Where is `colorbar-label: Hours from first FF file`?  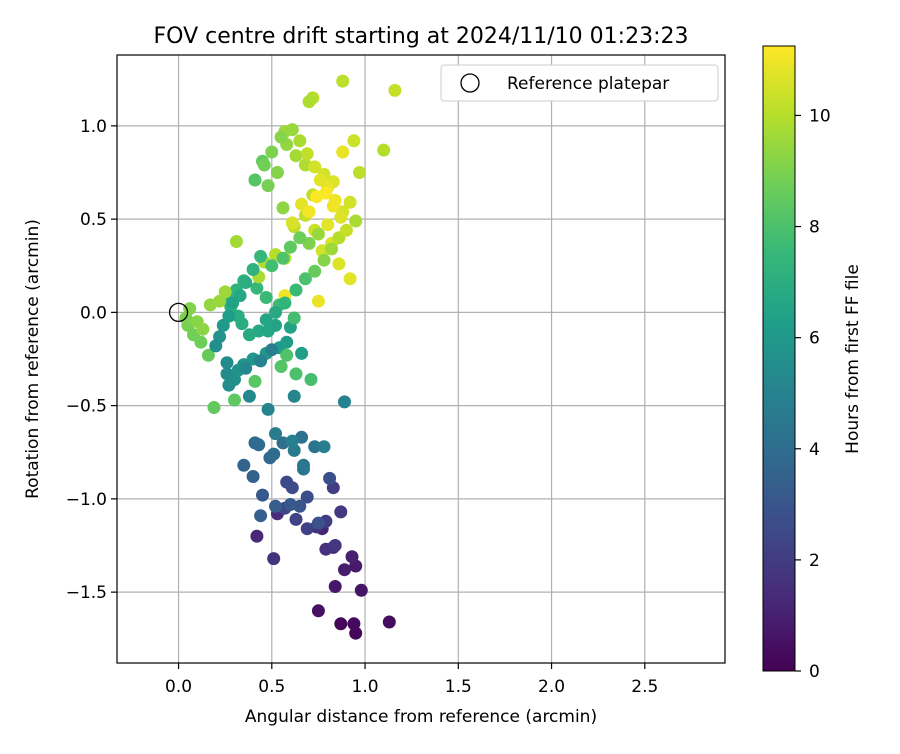 colorbar-label: Hours from first FF file is located at coordinates (853, 359).